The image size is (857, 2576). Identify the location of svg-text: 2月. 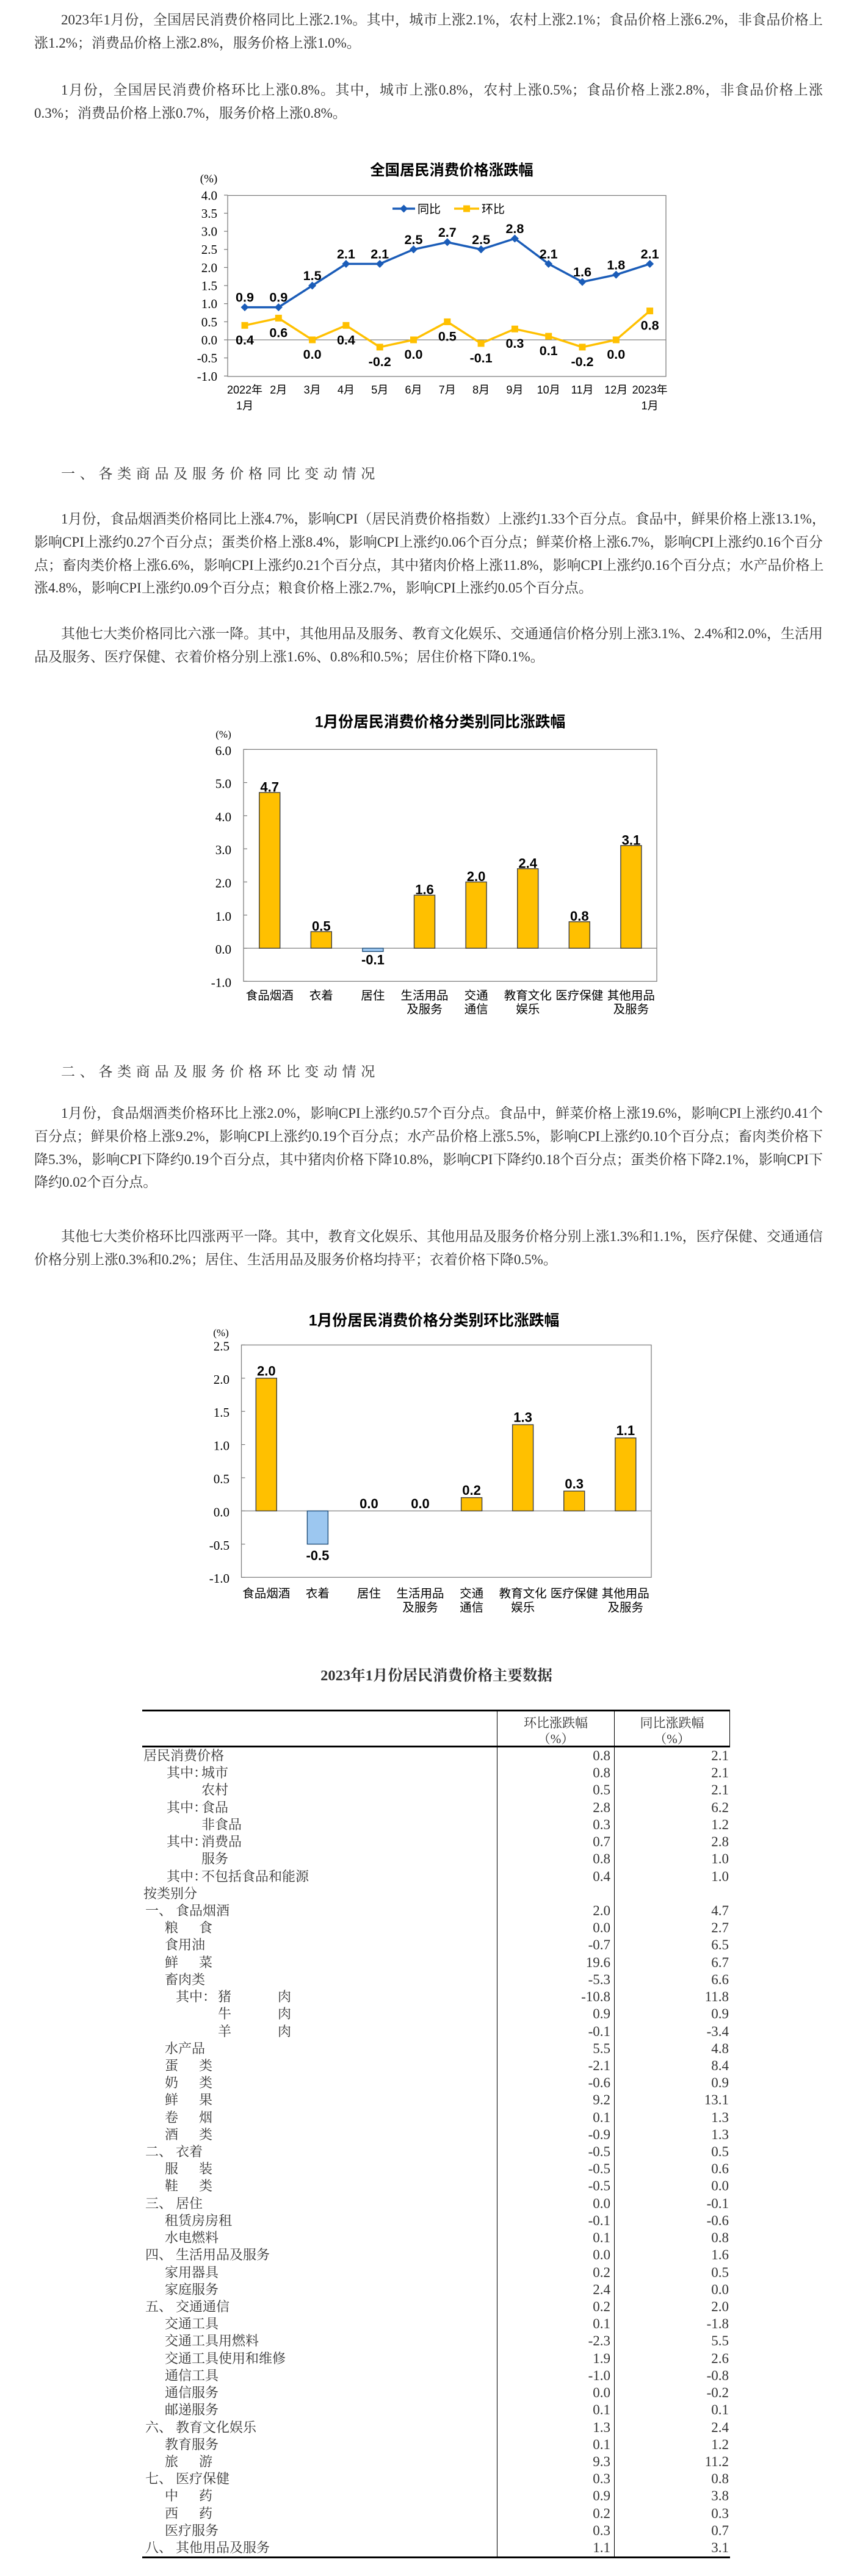
(278, 390).